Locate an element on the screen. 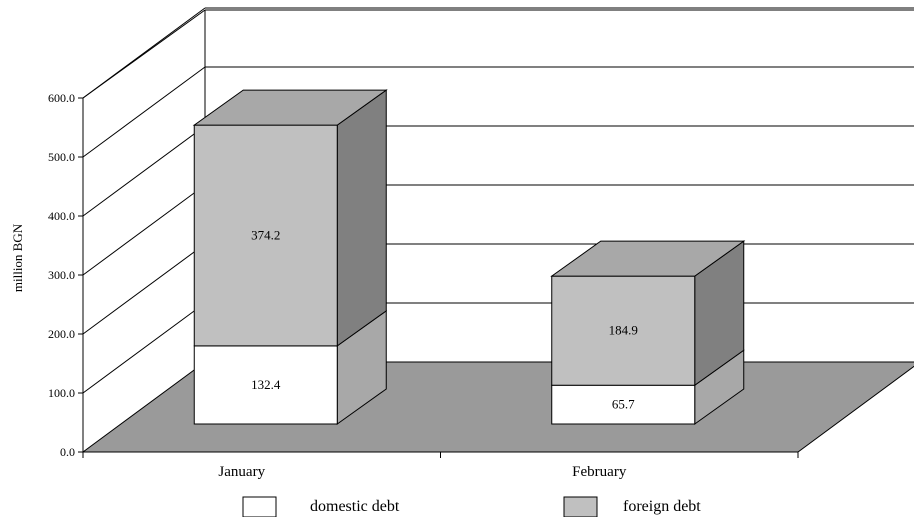 The width and height of the screenshot is (914, 517). bar-top-january is located at coordinates (290, 107).